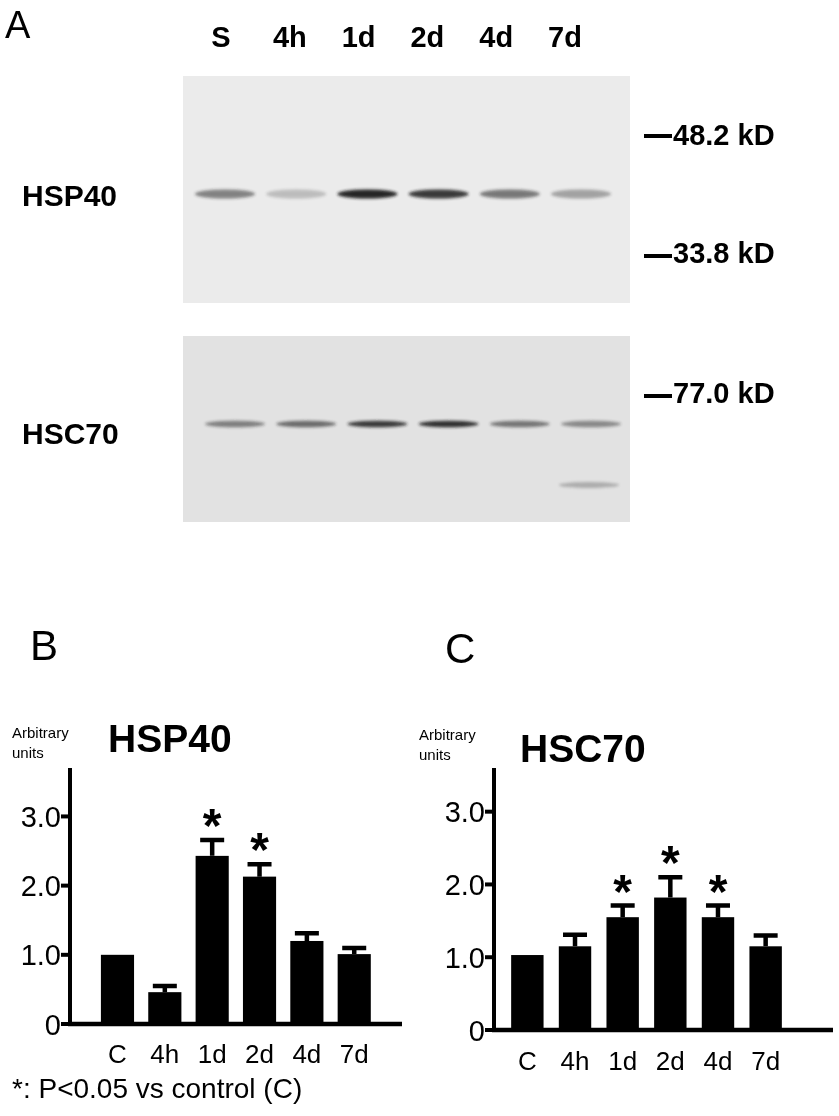 Image resolution: width=839 pixels, height=1116 pixels. Describe the element at coordinates (724, 135) in the screenshot. I see `text: 48.2 kD` at that location.